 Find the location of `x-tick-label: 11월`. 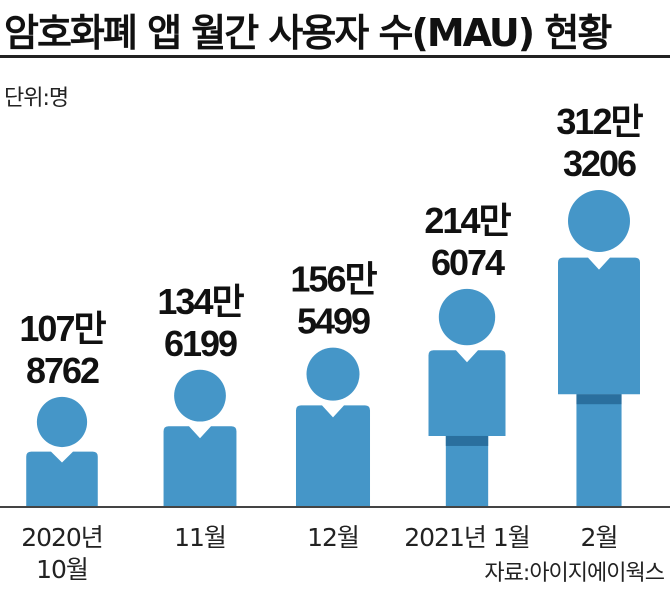

x-tick-label: 11월 is located at coordinates (200, 537).